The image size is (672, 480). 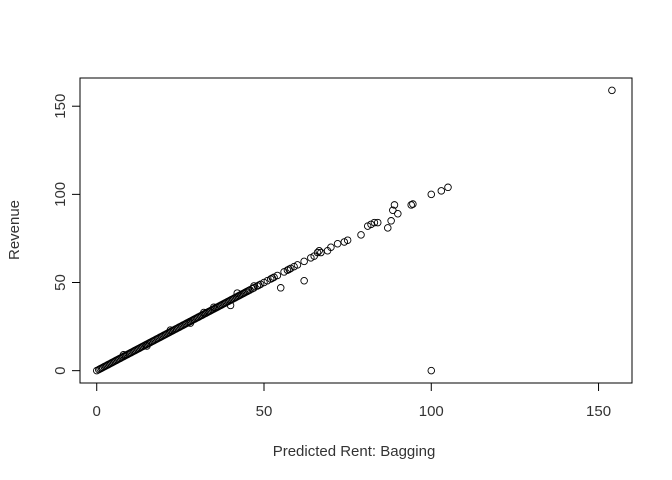 What do you see at coordinates (598, 411) in the screenshot?
I see `x-tick-label: 150` at bounding box center [598, 411].